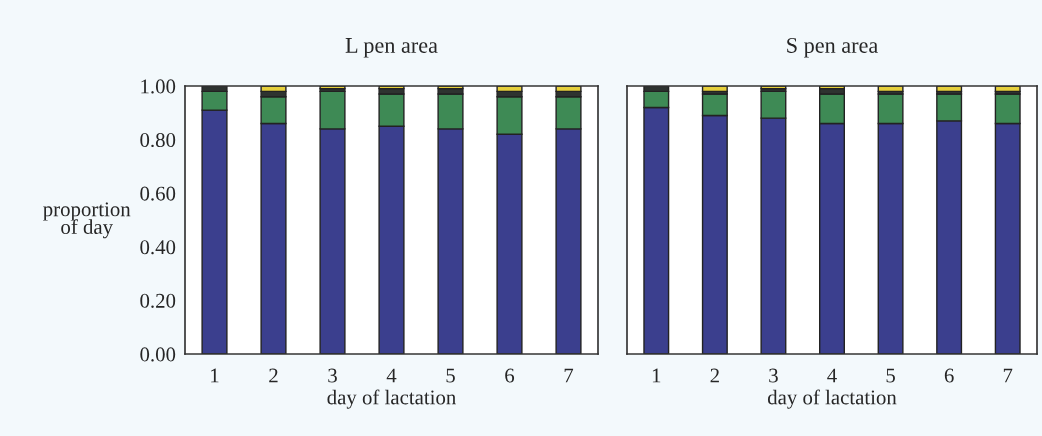 The image size is (1042, 436). I want to click on y-tick-label: 0.20, so click(158, 300).